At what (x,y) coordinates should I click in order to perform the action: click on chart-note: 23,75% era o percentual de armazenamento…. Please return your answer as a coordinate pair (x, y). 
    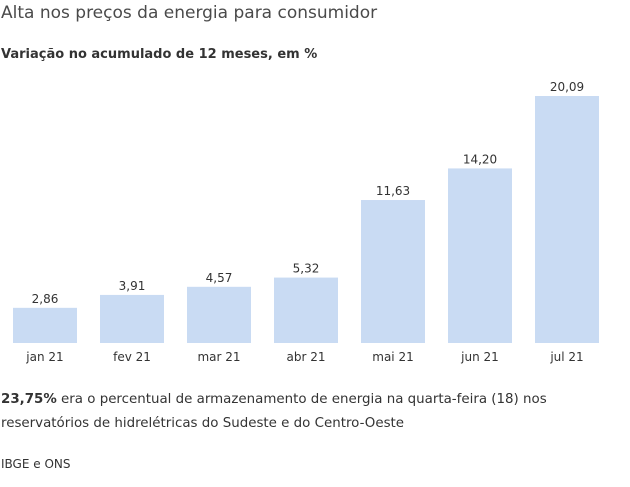
    Looking at the image, I should click on (314, 412).